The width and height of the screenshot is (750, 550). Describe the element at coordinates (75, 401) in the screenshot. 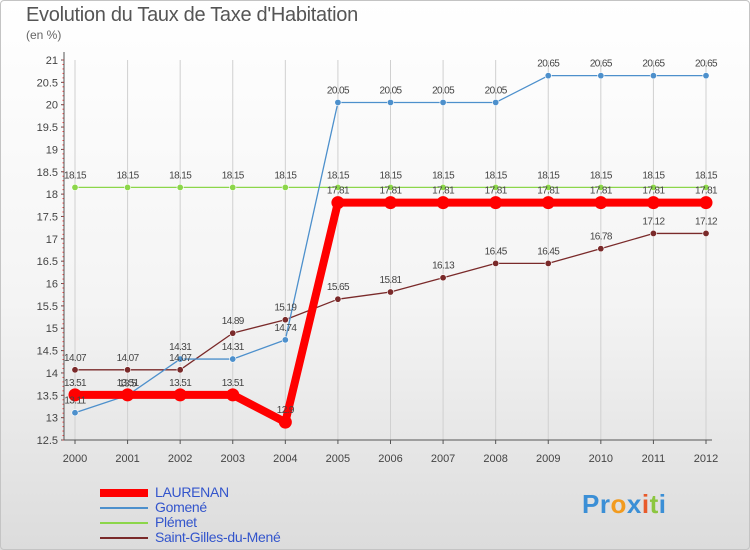

I see `data-label: 13.11` at that location.